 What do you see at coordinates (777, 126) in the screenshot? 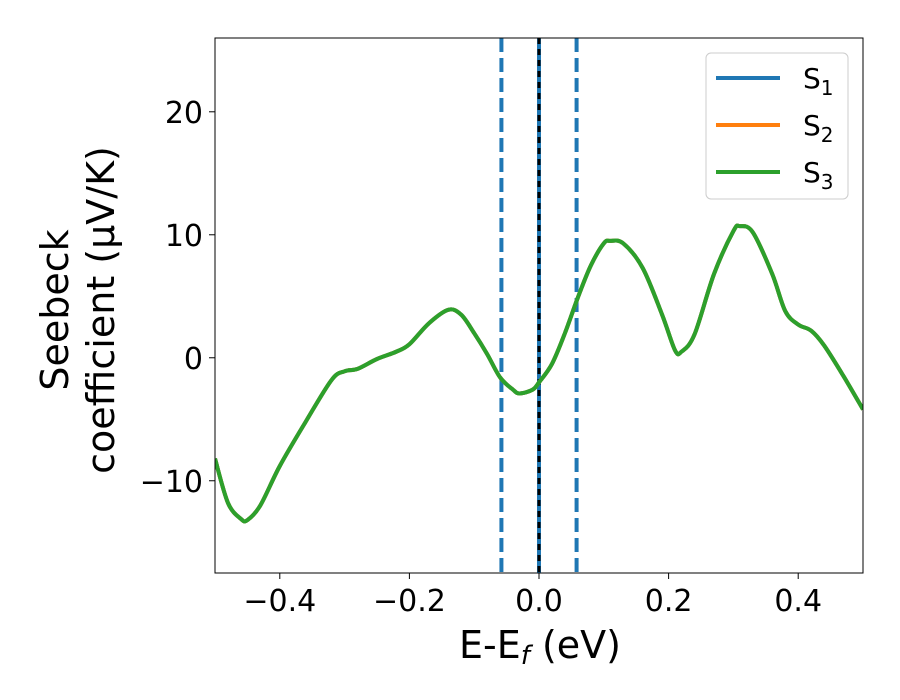
I see `legend: S1 S2 S3` at bounding box center [777, 126].